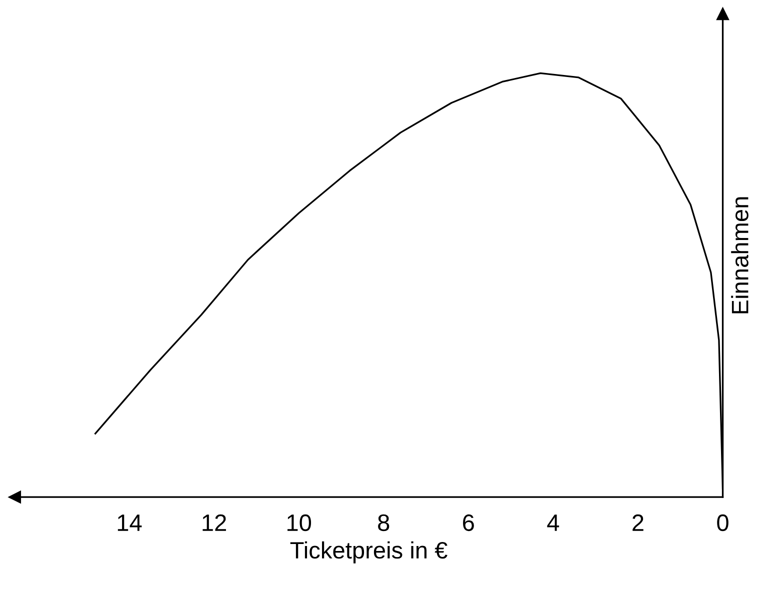  What do you see at coordinates (468, 523) in the screenshot?
I see `x-tick-label: 6` at bounding box center [468, 523].